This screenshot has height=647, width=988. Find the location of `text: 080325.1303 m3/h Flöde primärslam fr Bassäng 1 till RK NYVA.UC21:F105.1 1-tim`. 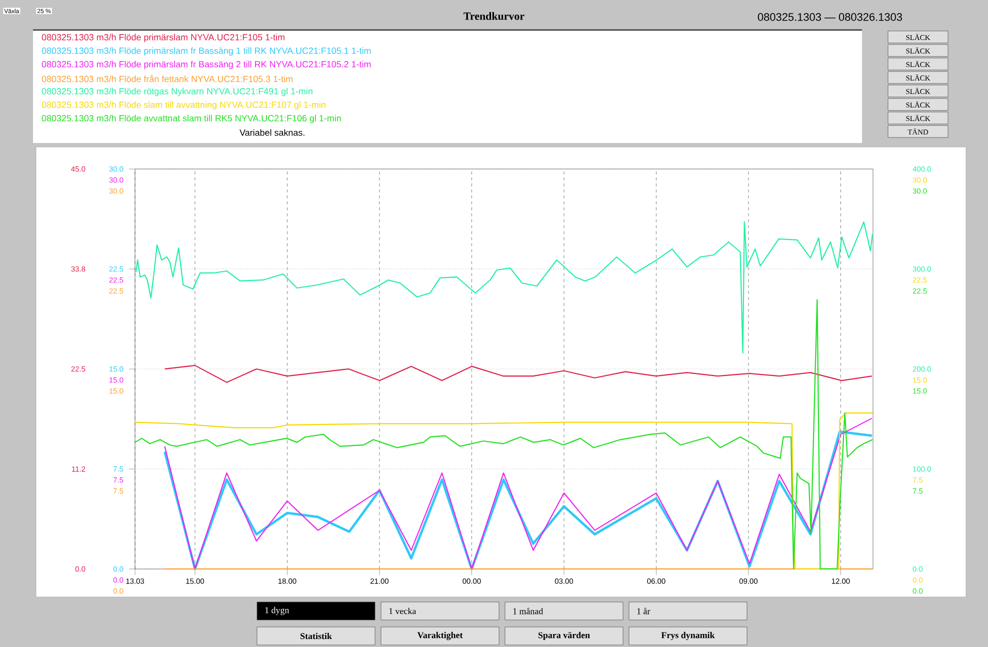

text: 080325.1303 m3/h Flöde primärslam fr Bassäng 1 till RK NYVA.UC21:F105.1 1-tim is located at coordinates (206, 51).